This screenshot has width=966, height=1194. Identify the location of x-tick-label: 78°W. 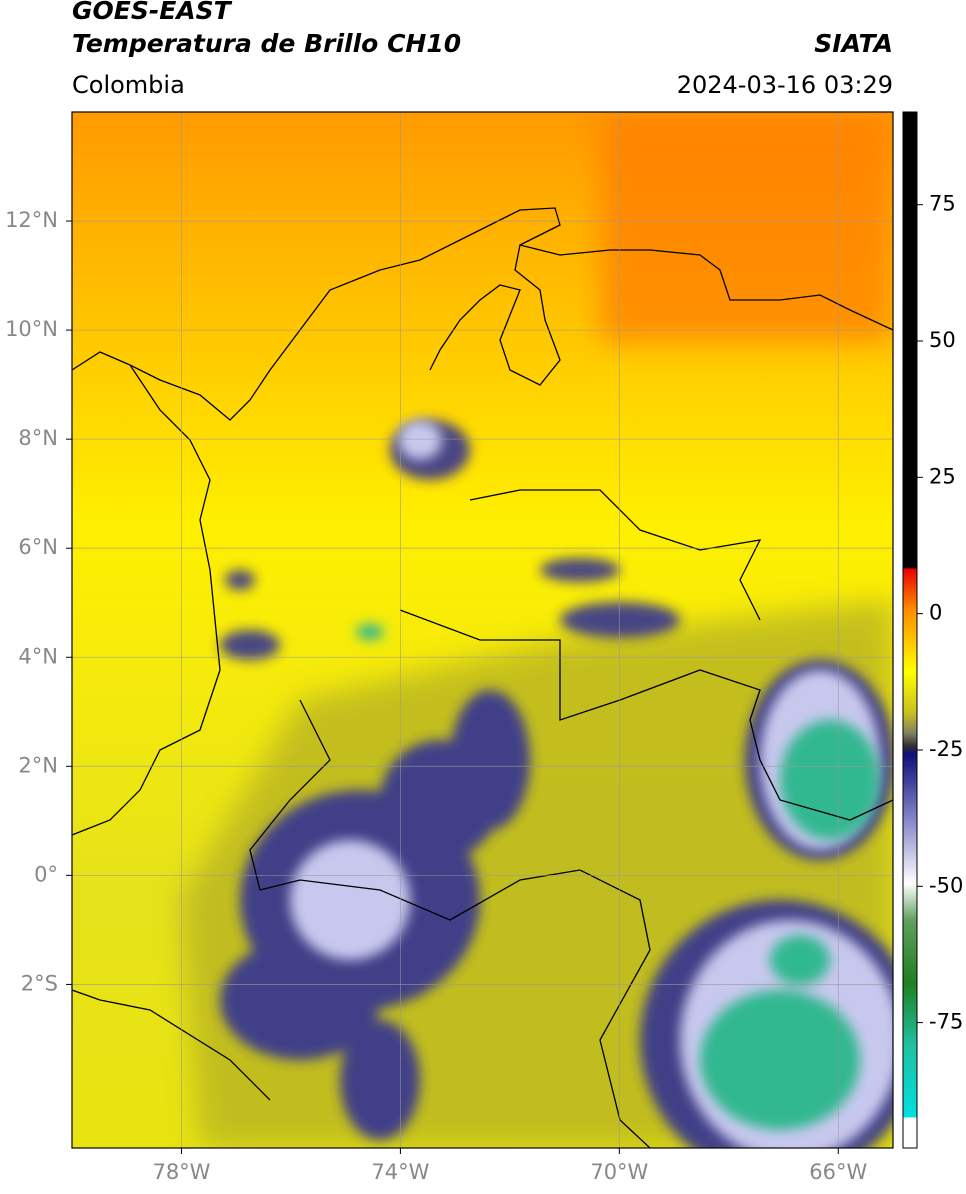
(181, 1172).